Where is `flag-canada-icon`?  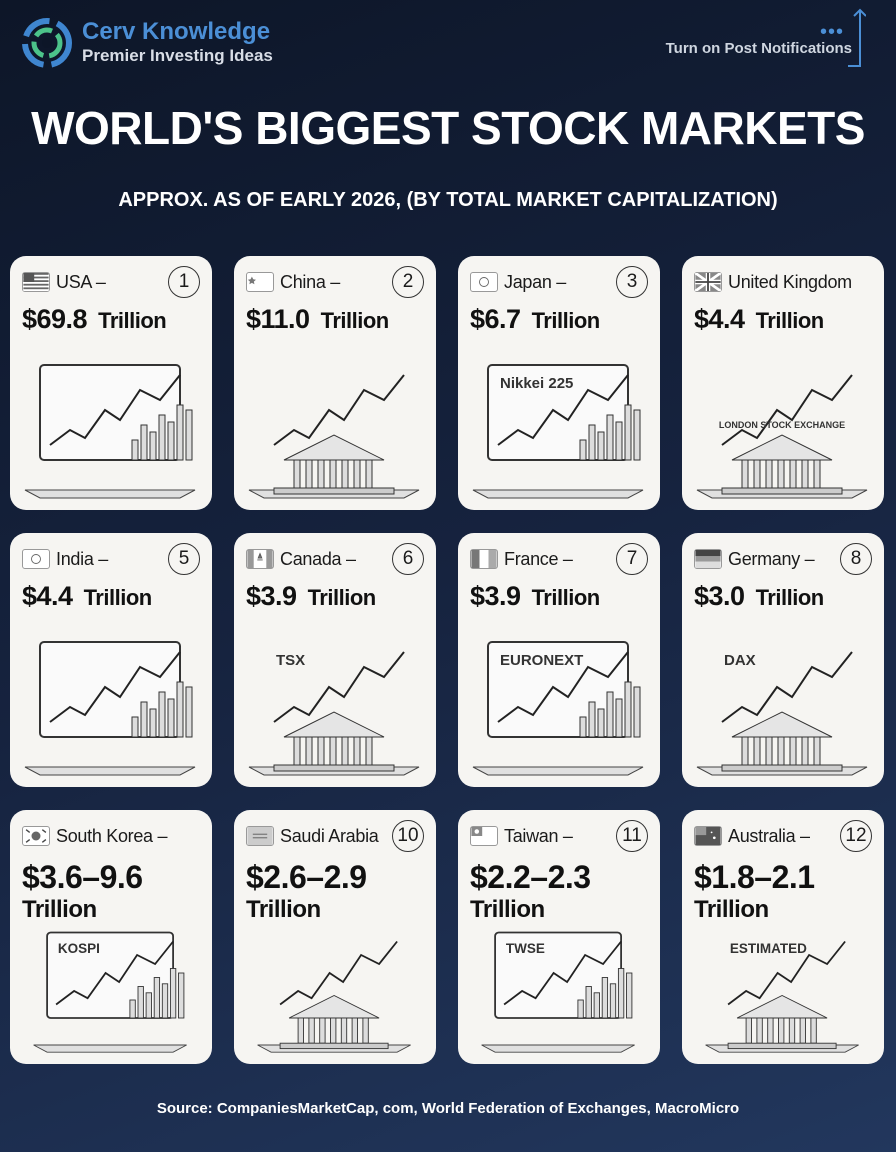 flag-canada-icon is located at coordinates (260, 559).